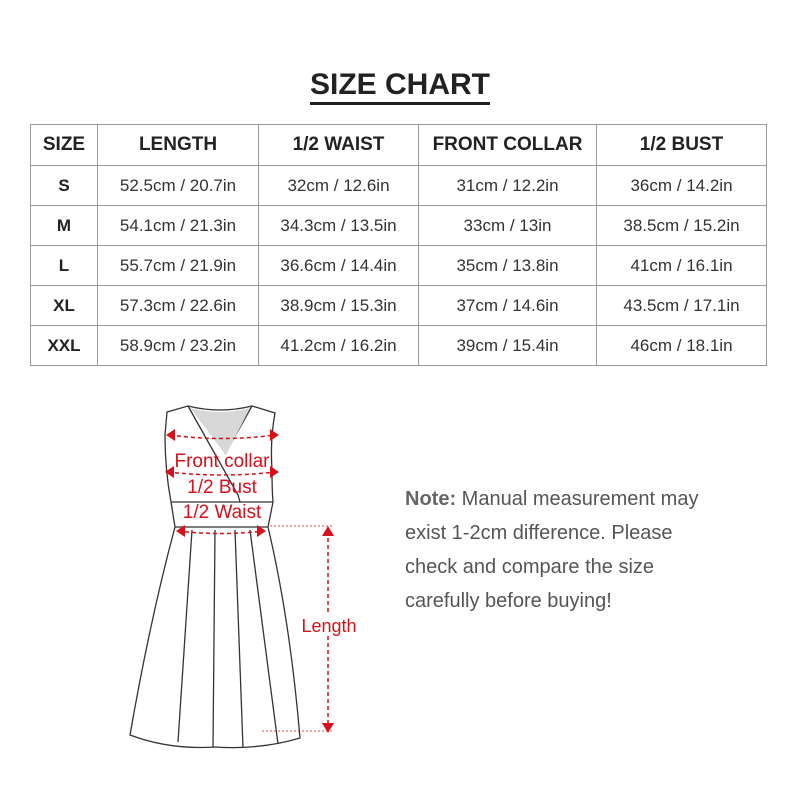 This screenshot has height=800, width=800. Describe the element at coordinates (328, 626) in the screenshot. I see `label-length: Length` at that location.